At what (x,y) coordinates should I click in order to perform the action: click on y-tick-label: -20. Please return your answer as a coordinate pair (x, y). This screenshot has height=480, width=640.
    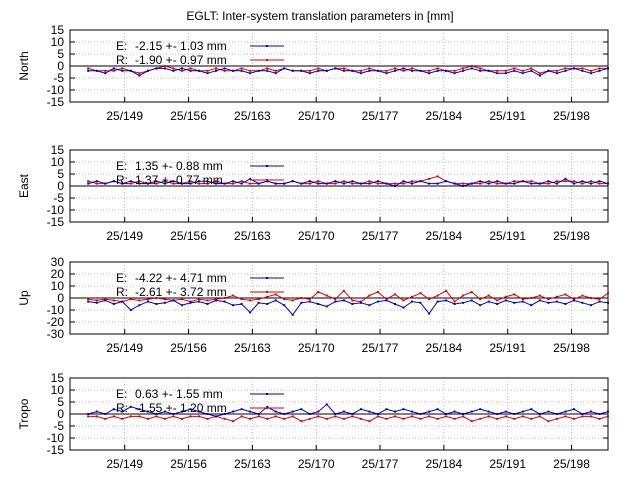
    Looking at the image, I should click on (56, 322).